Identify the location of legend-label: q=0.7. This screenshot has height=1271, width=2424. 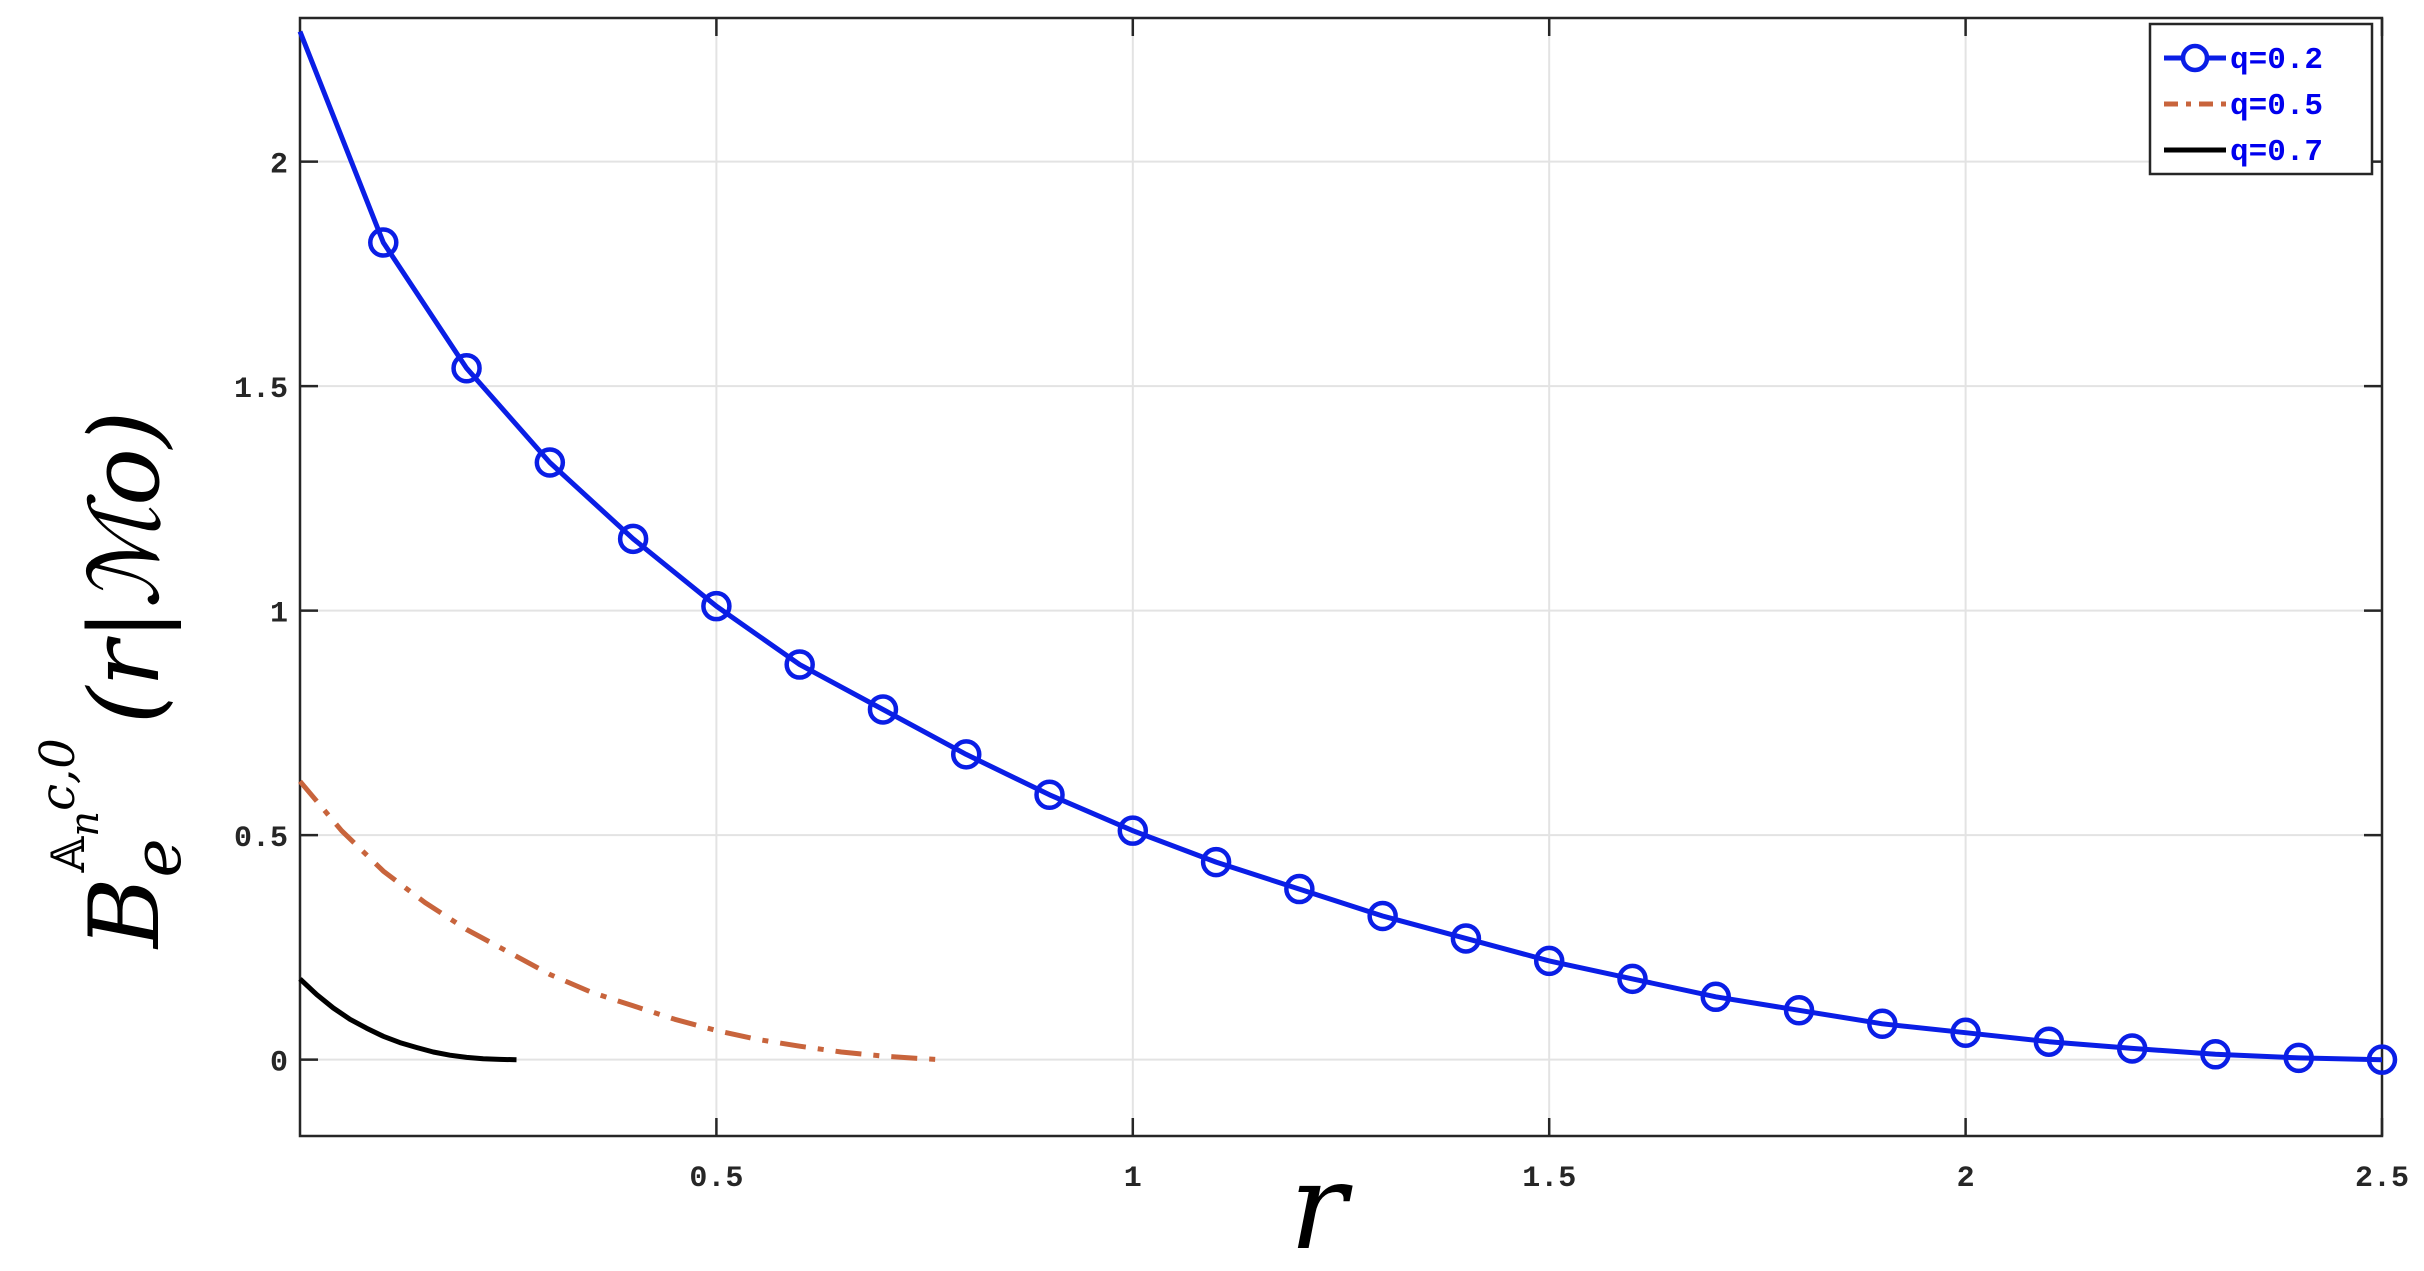
(2276, 152).